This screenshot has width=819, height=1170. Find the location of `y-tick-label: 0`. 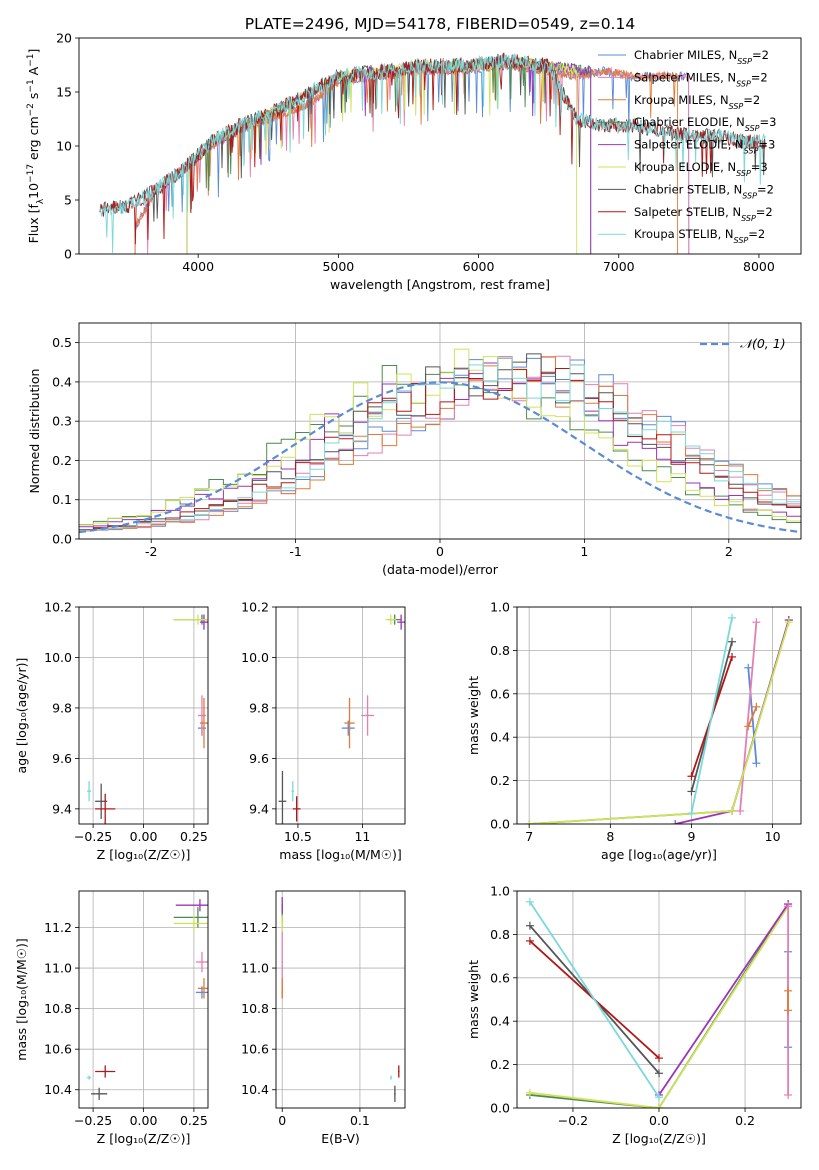

y-tick-label: 0 is located at coordinates (68, 254).